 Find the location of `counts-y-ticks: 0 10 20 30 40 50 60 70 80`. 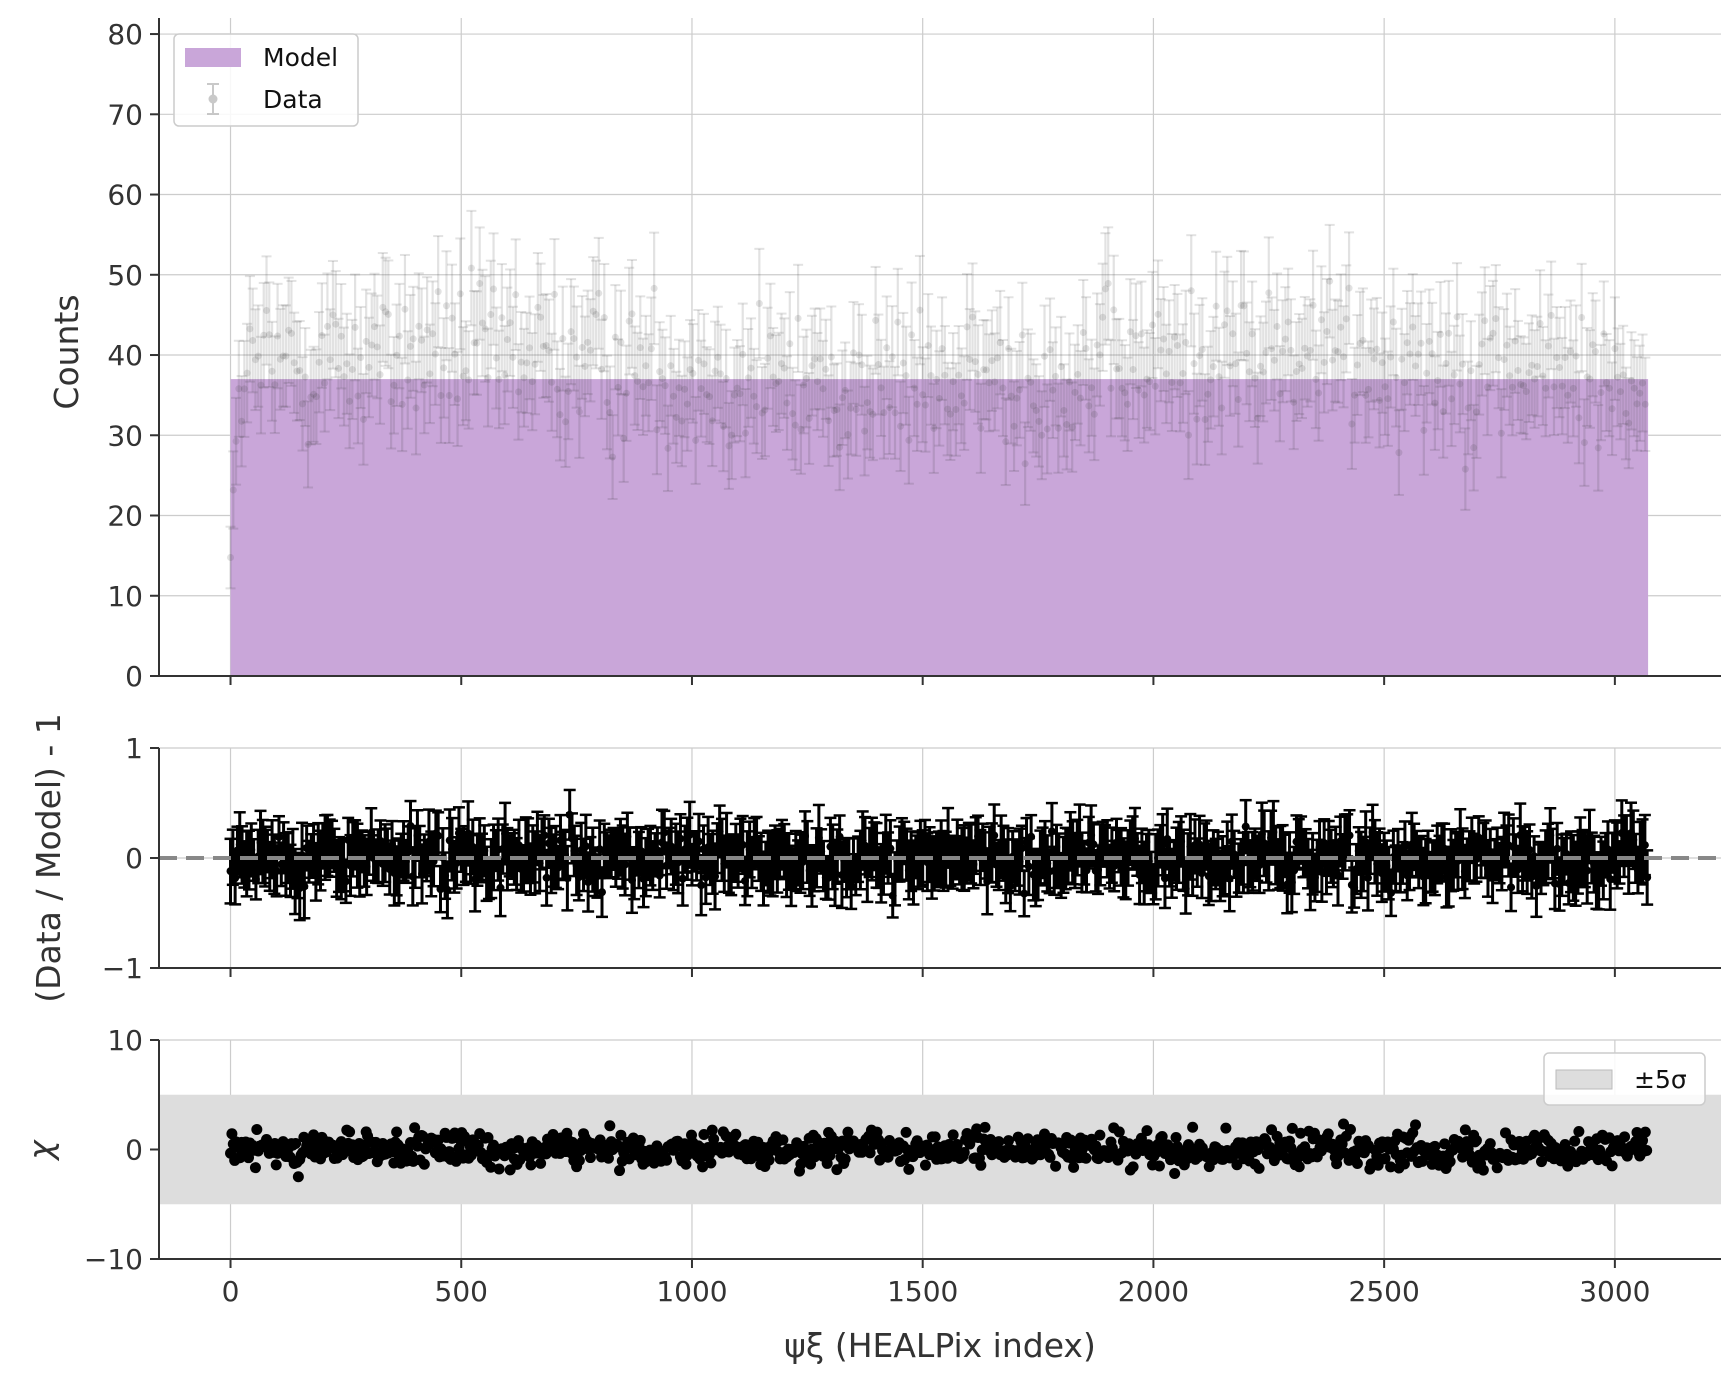

counts-y-ticks: 0 10 20 30 40 50 60 70 80 is located at coordinates (133, 355).